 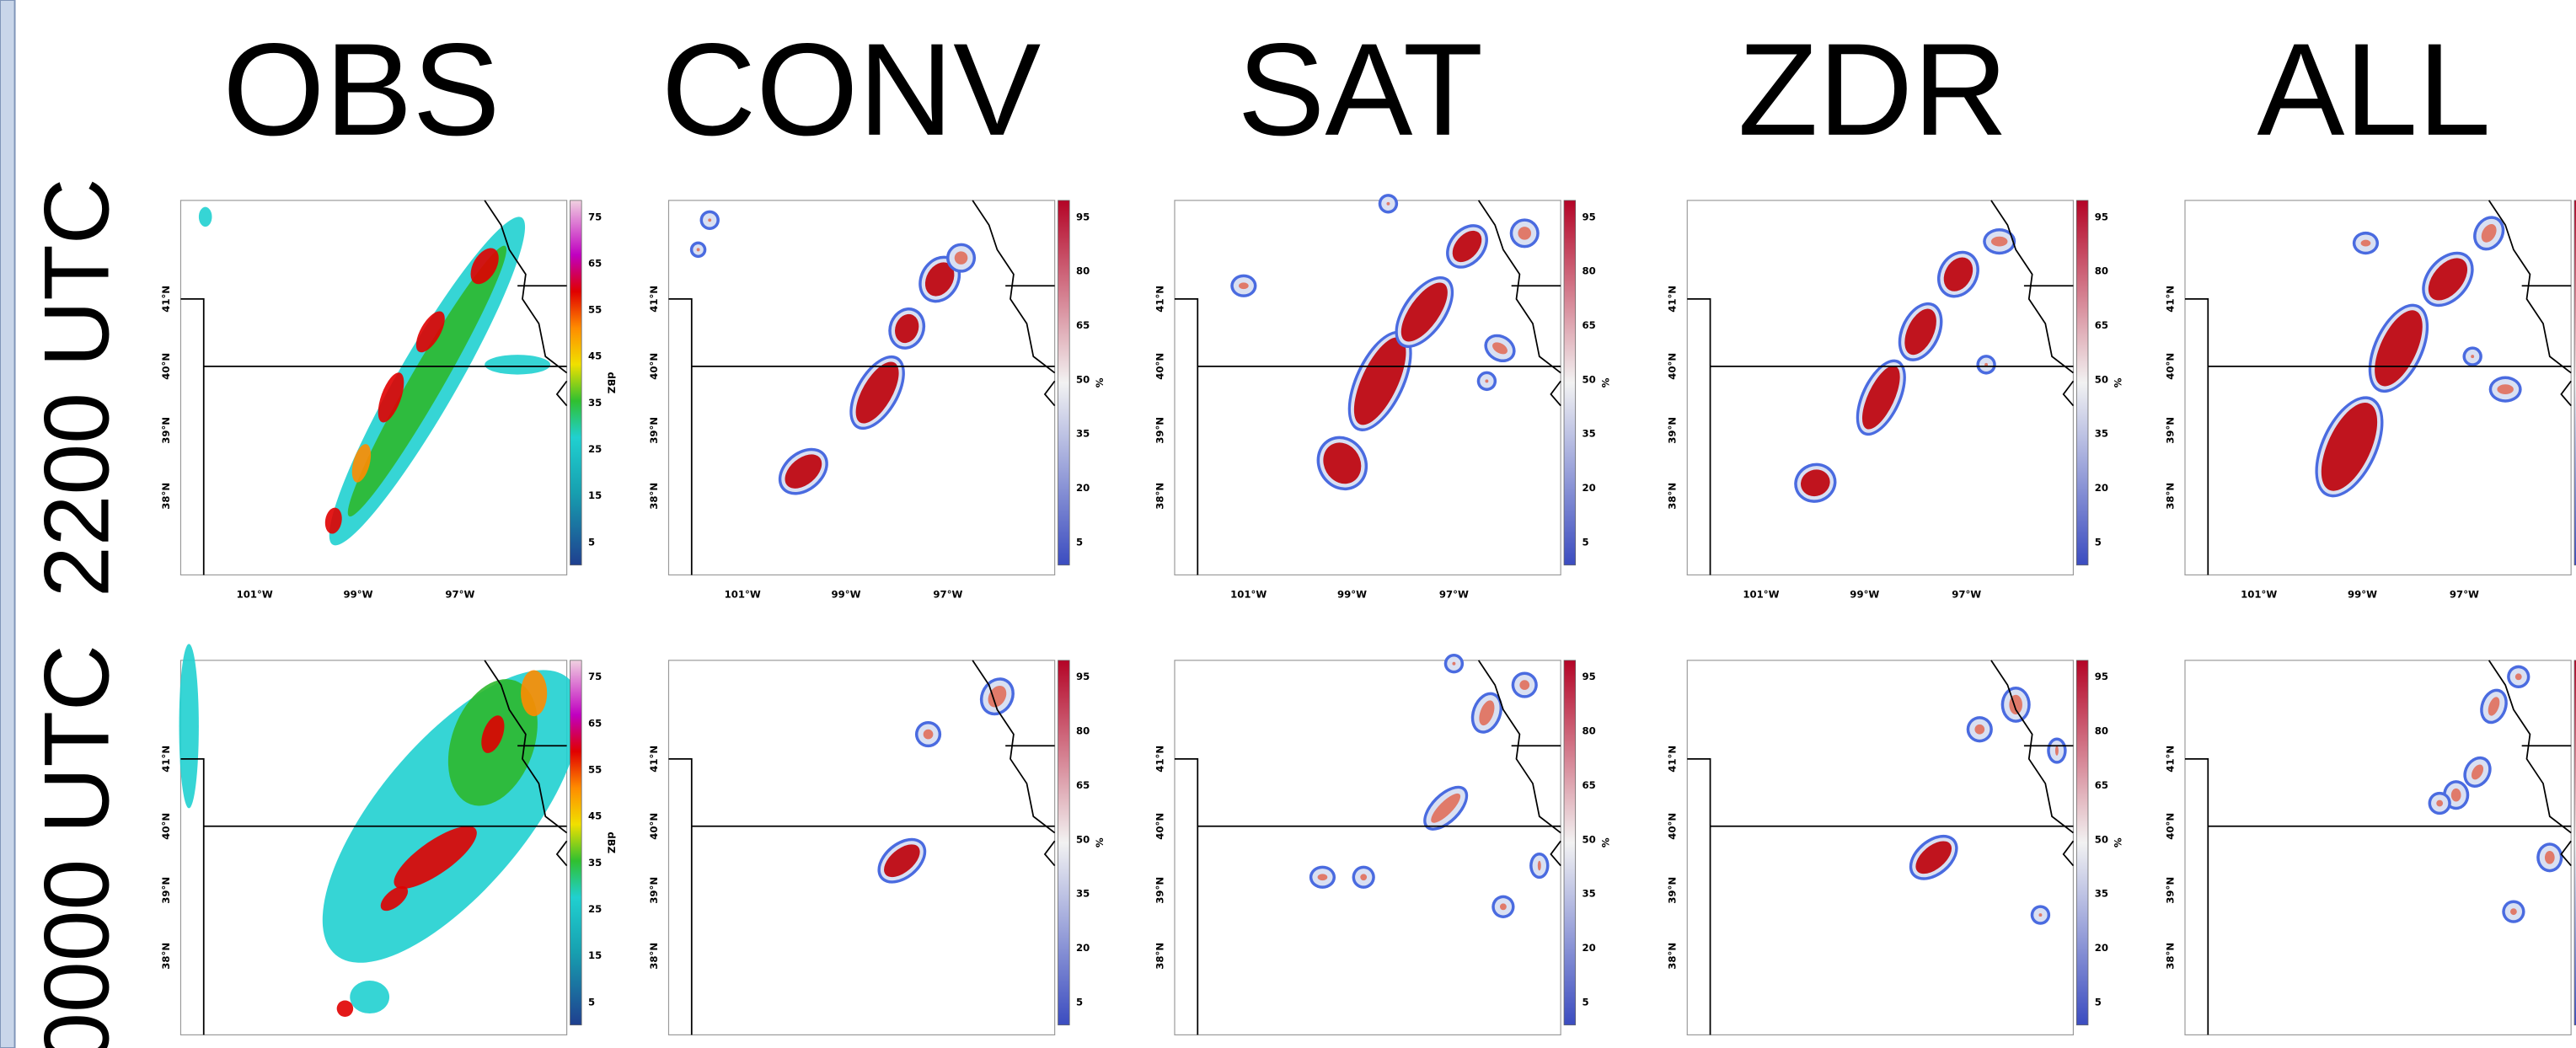 I want to click on colorbar-tick: 65, so click(x=1083, y=325).